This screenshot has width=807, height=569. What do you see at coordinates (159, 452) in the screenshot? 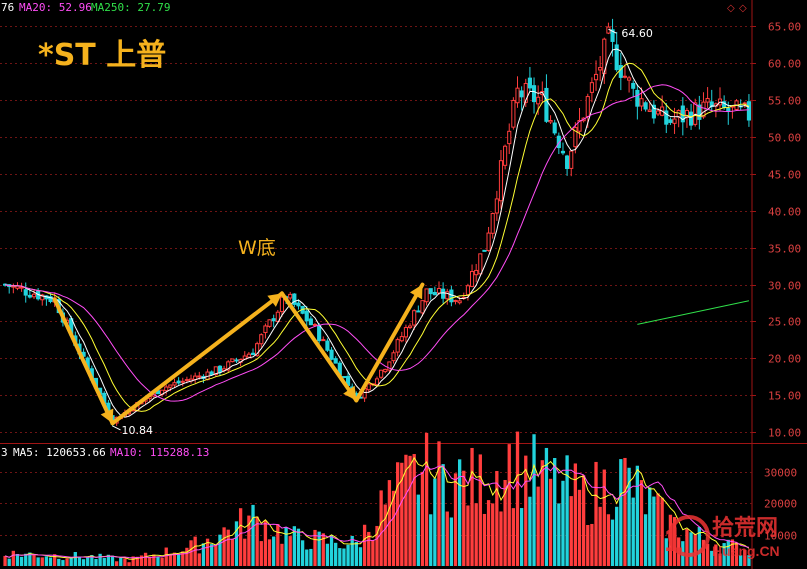
I see `volume-ma10-readout: MA10: 115288.13` at bounding box center [159, 452].